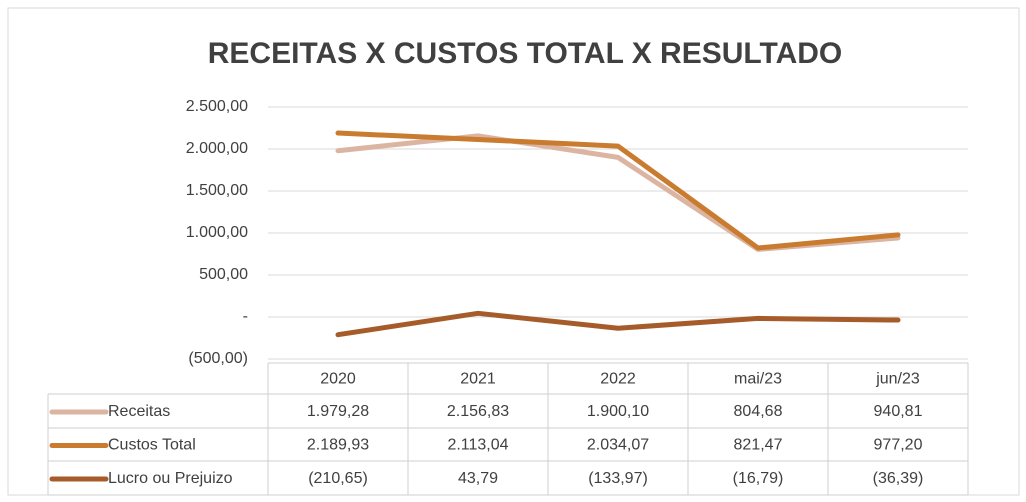  I want to click on x-tick-label: 2022, so click(618, 379).